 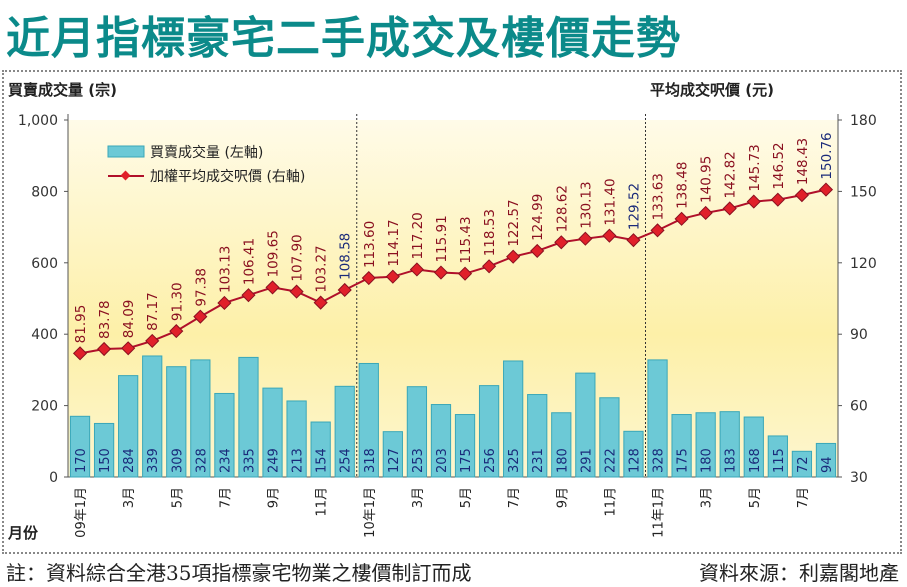 I want to click on price-value-label: 150.76, so click(x=827, y=155).